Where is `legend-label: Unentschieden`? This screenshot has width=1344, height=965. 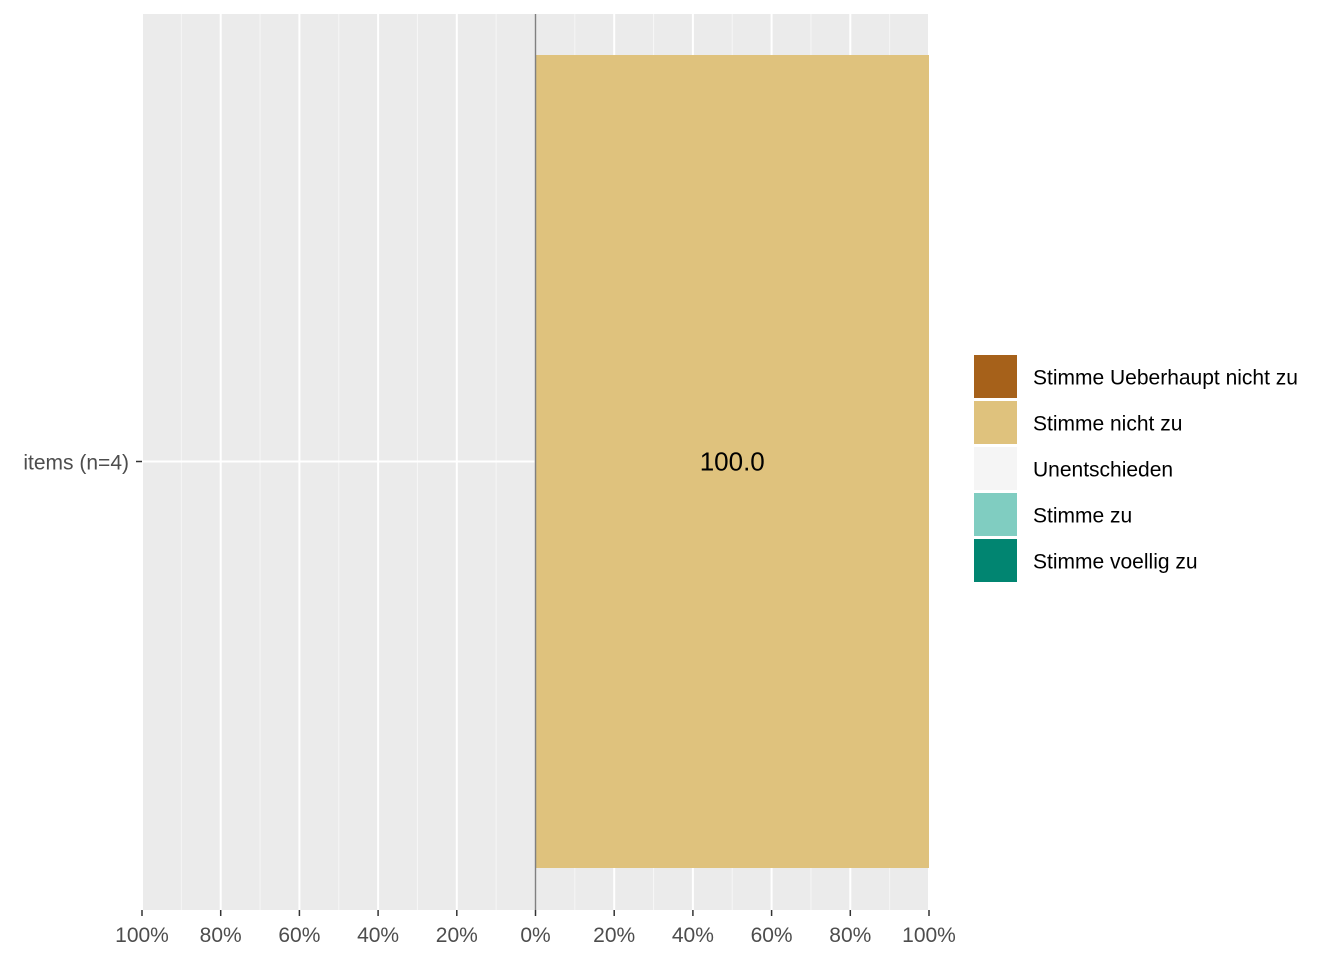
legend-label: Unentschieden is located at coordinates (1103, 470).